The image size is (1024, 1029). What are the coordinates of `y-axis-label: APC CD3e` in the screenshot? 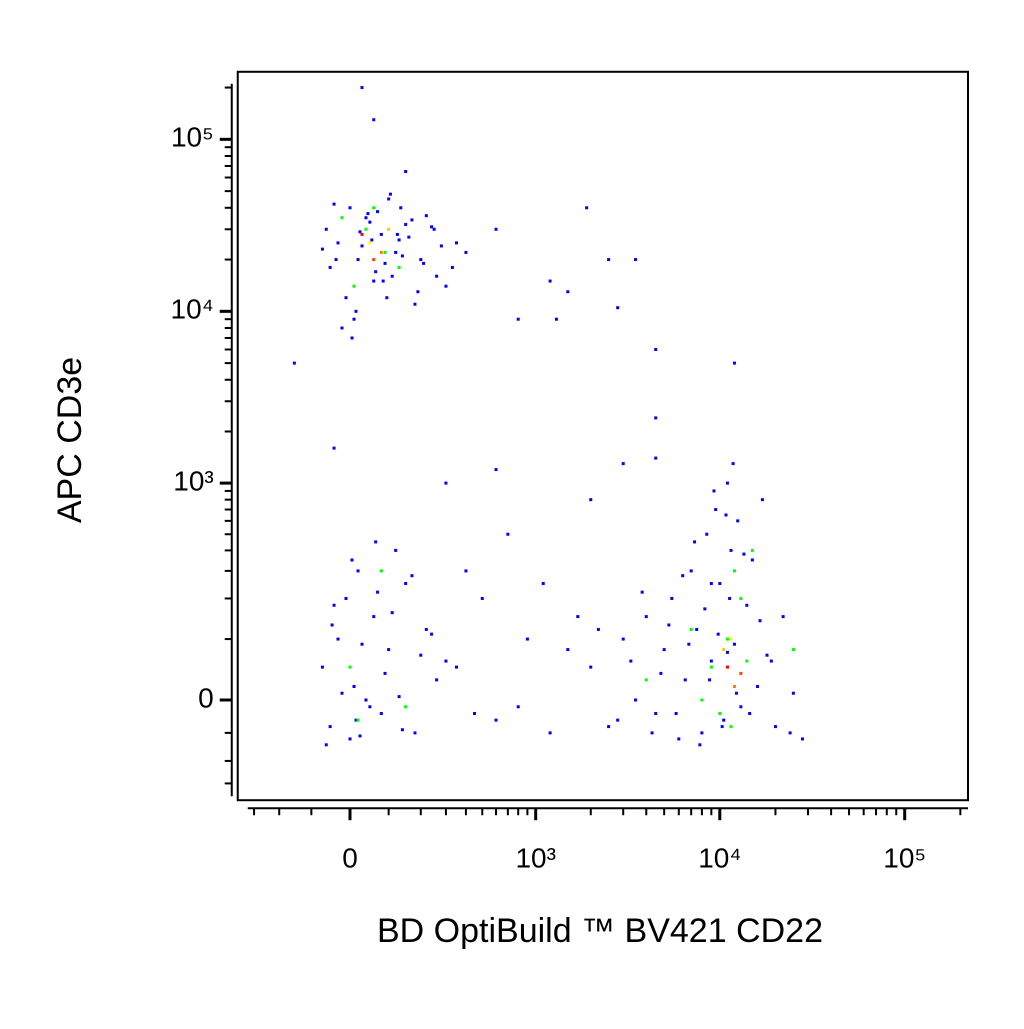 It's located at (70, 440).